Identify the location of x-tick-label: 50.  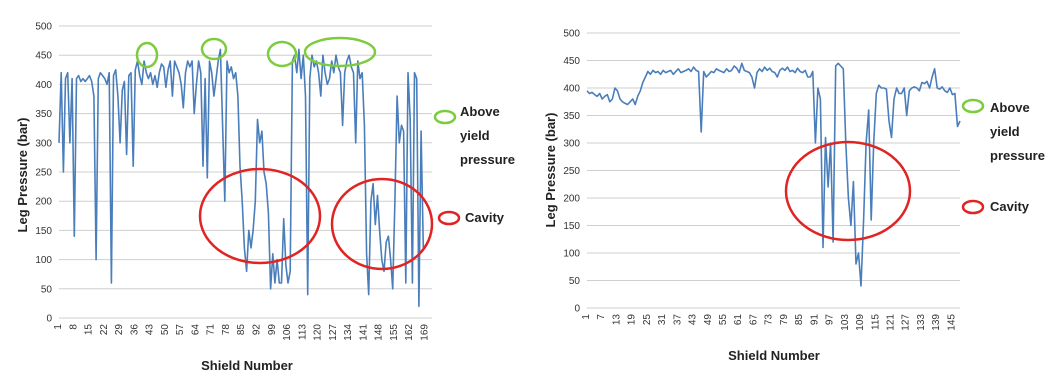
(165, 330).